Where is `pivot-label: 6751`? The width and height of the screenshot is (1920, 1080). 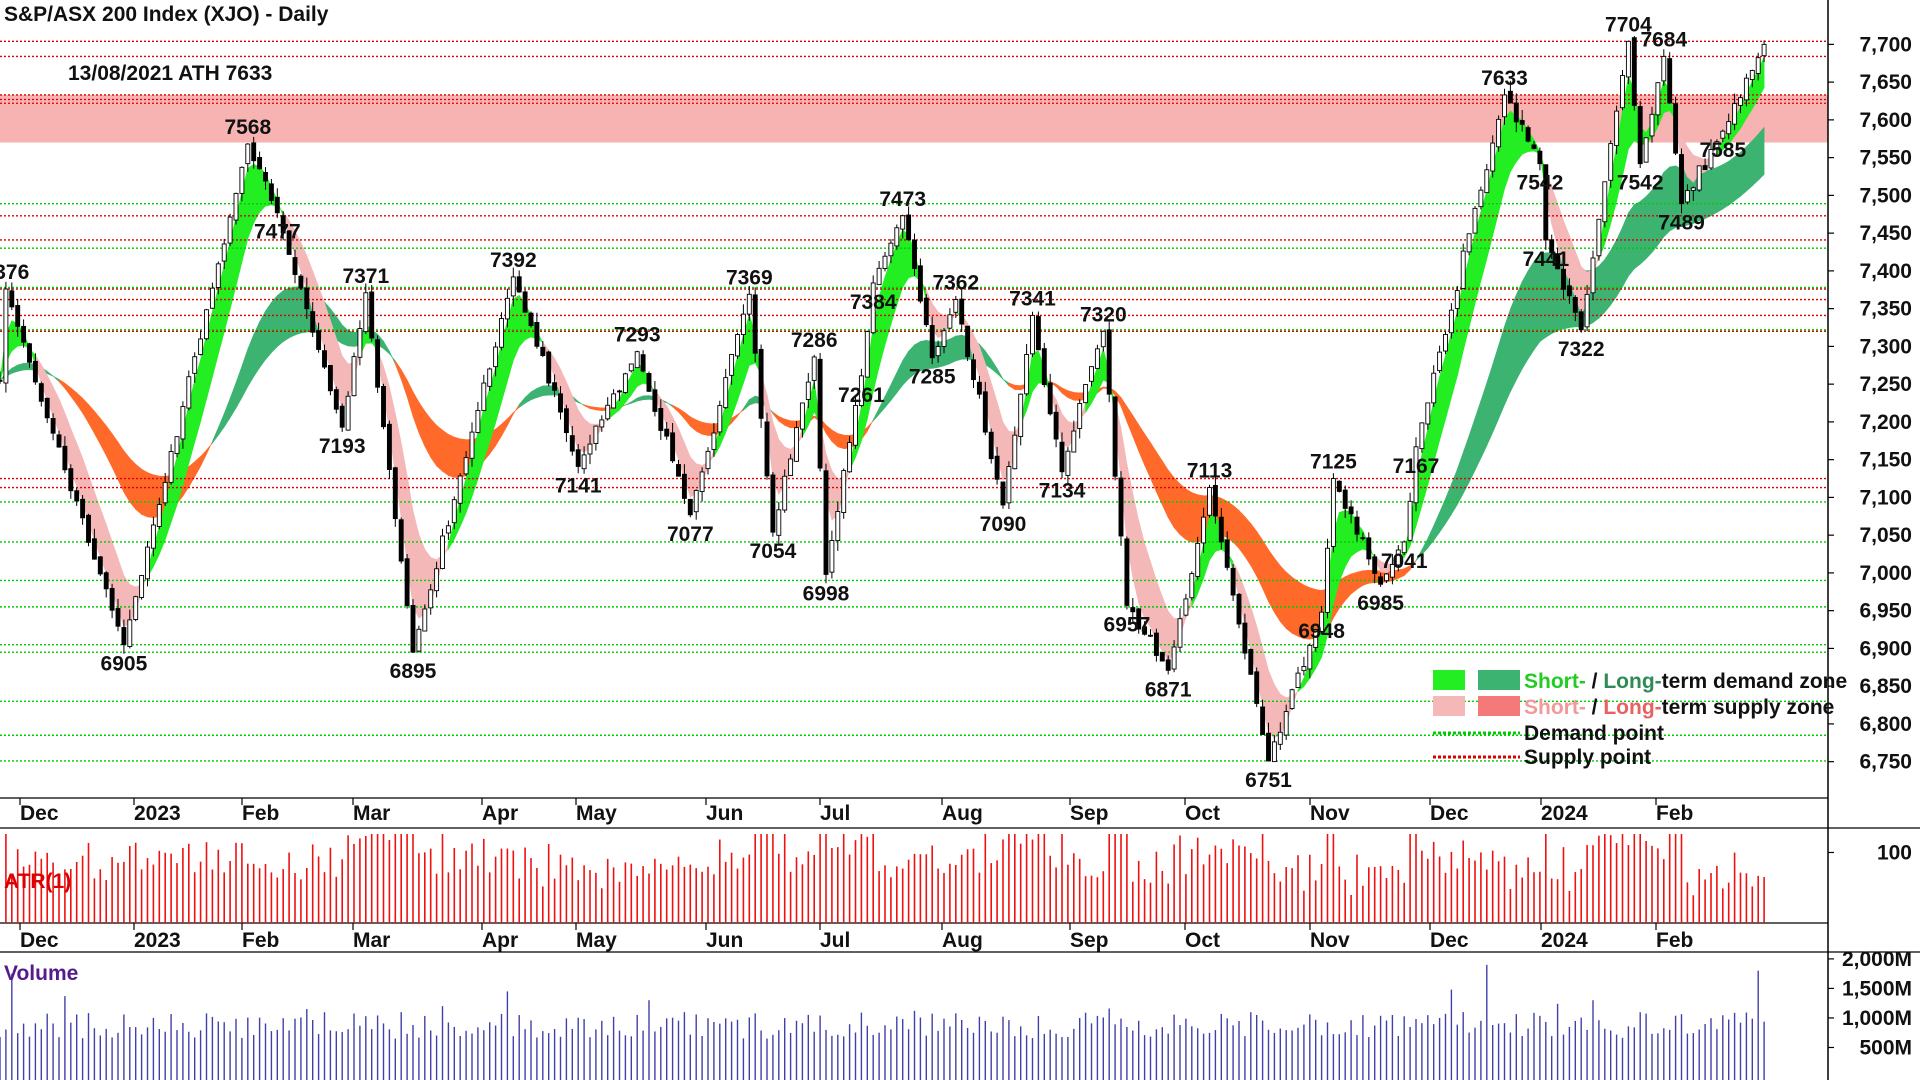
pivot-label: 6751 is located at coordinates (1268, 780).